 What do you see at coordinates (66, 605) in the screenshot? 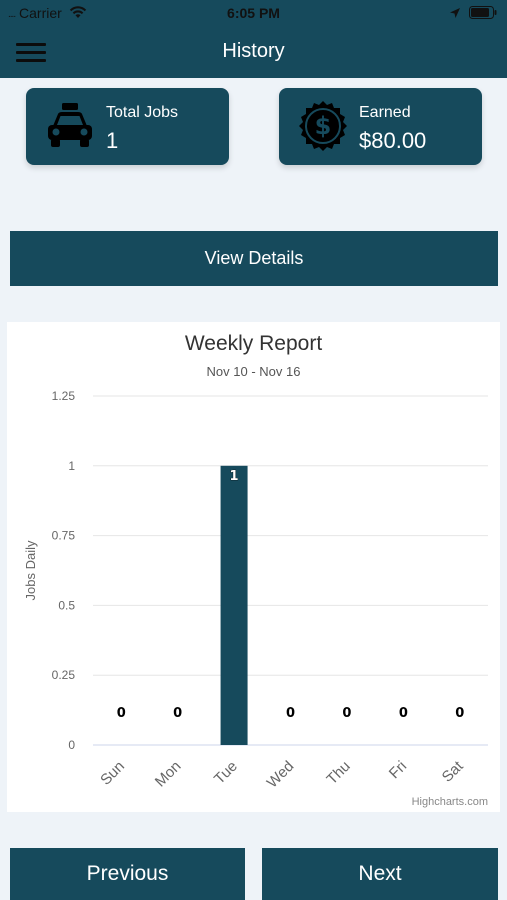
I see `y-tick-label: 0.5` at bounding box center [66, 605].